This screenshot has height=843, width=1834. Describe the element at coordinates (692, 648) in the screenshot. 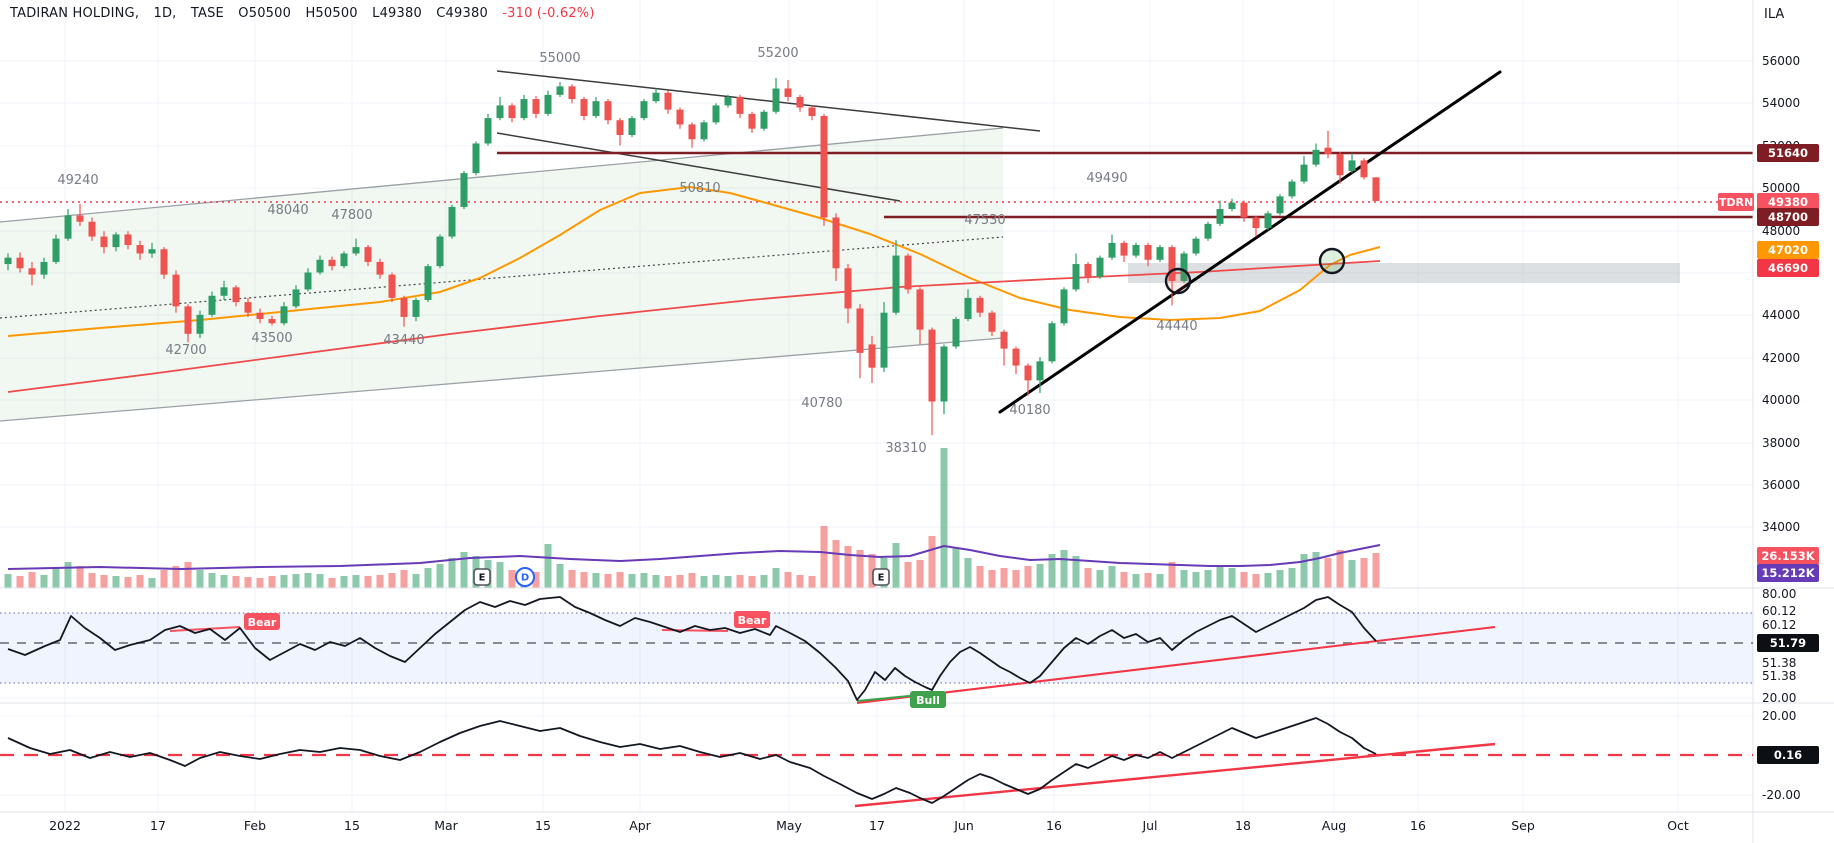

I see `rsi-line` at that location.